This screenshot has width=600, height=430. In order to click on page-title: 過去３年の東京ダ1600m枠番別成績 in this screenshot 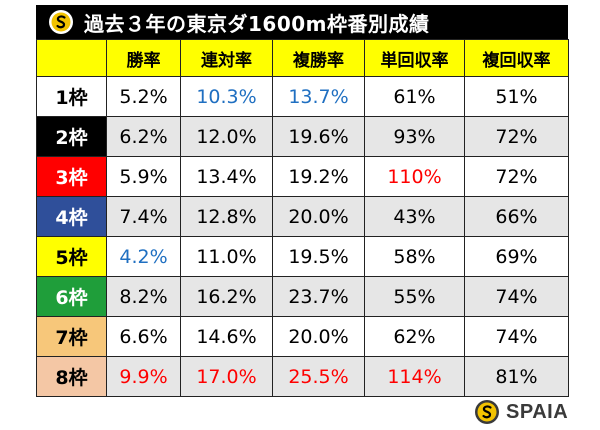, I will do `click(257, 23)`.